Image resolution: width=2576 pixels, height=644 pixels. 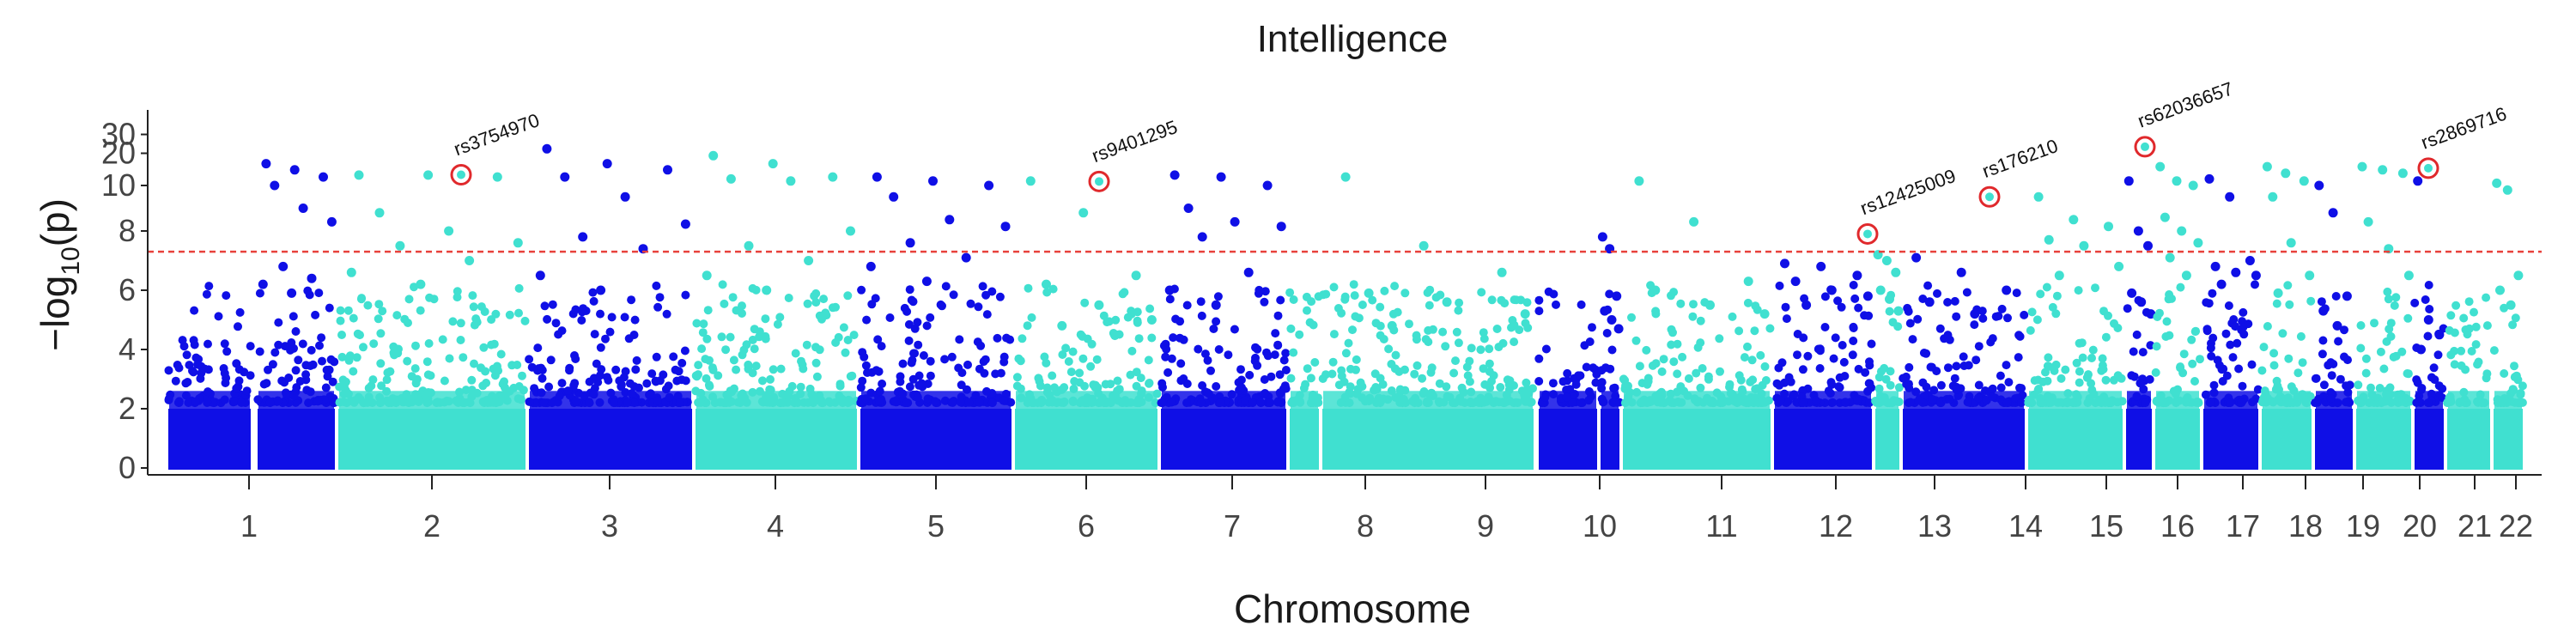 What do you see at coordinates (2145, 146) in the screenshot?
I see `highlight-point` at bounding box center [2145, 146].